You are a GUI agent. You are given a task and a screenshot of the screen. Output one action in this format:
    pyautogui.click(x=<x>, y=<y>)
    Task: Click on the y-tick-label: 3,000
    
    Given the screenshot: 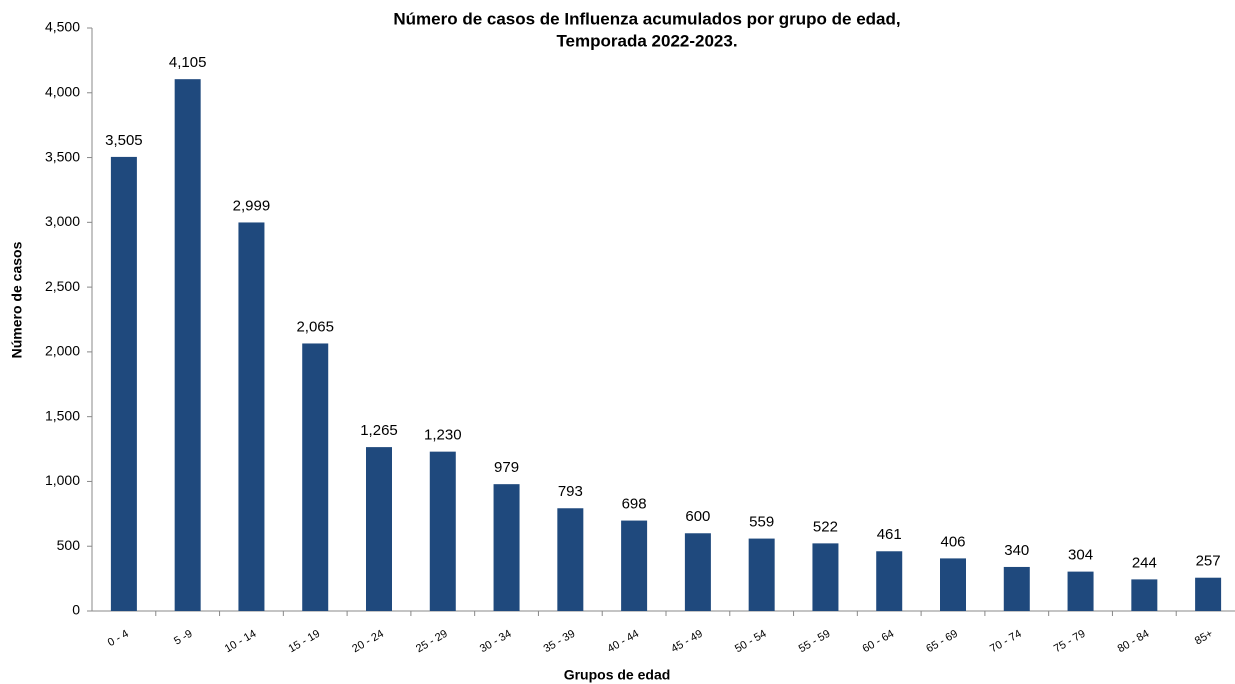 What is the action you would take?
    pyautogui.click(x=62, y=221)
    